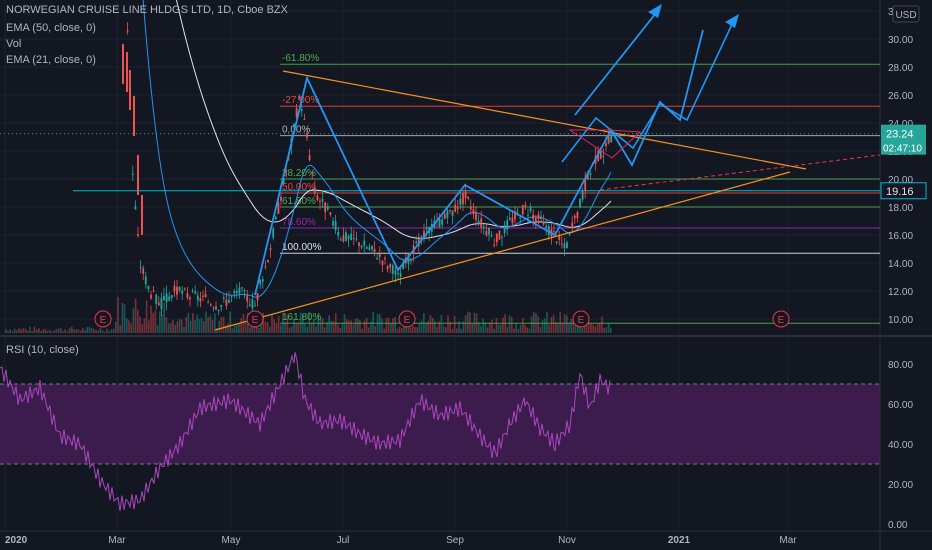 Image resolution: width=932 pixels, height=550 pixels. What do you see at coordinates (299, 222) in the screenshot?
I see `fib-level-label: 78.60%` at bounding box center [299, 222].